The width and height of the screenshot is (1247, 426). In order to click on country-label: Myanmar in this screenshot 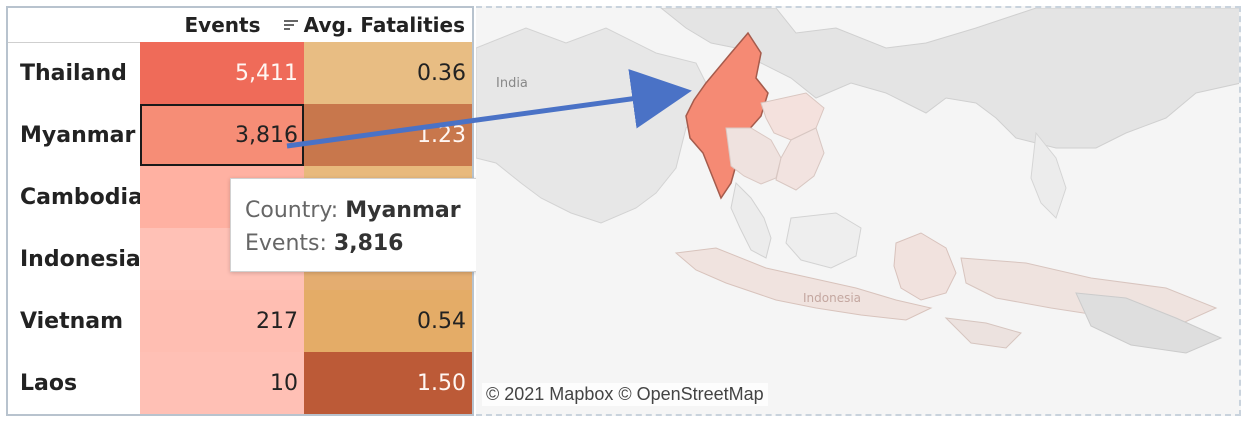, I will do `click(78, 135)`.